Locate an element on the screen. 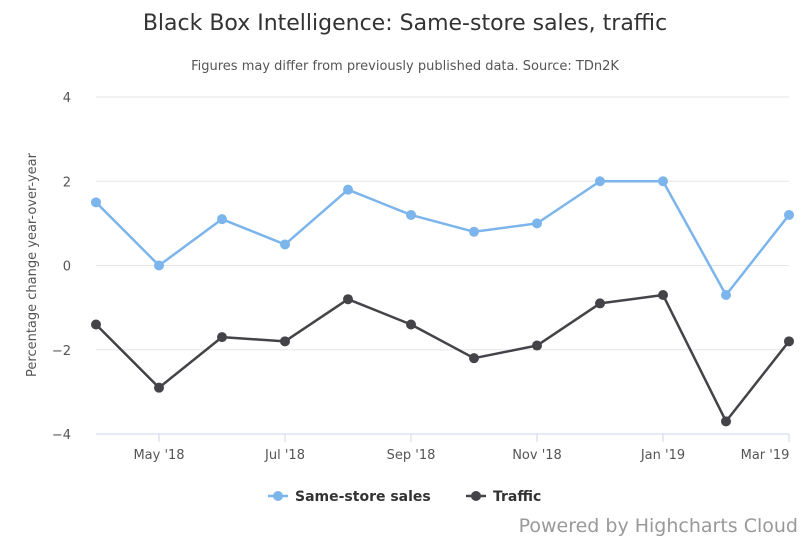 This screenshot has width=810, height=540. x-tick-label: Jul '18 is located at coordinates (284, 455).